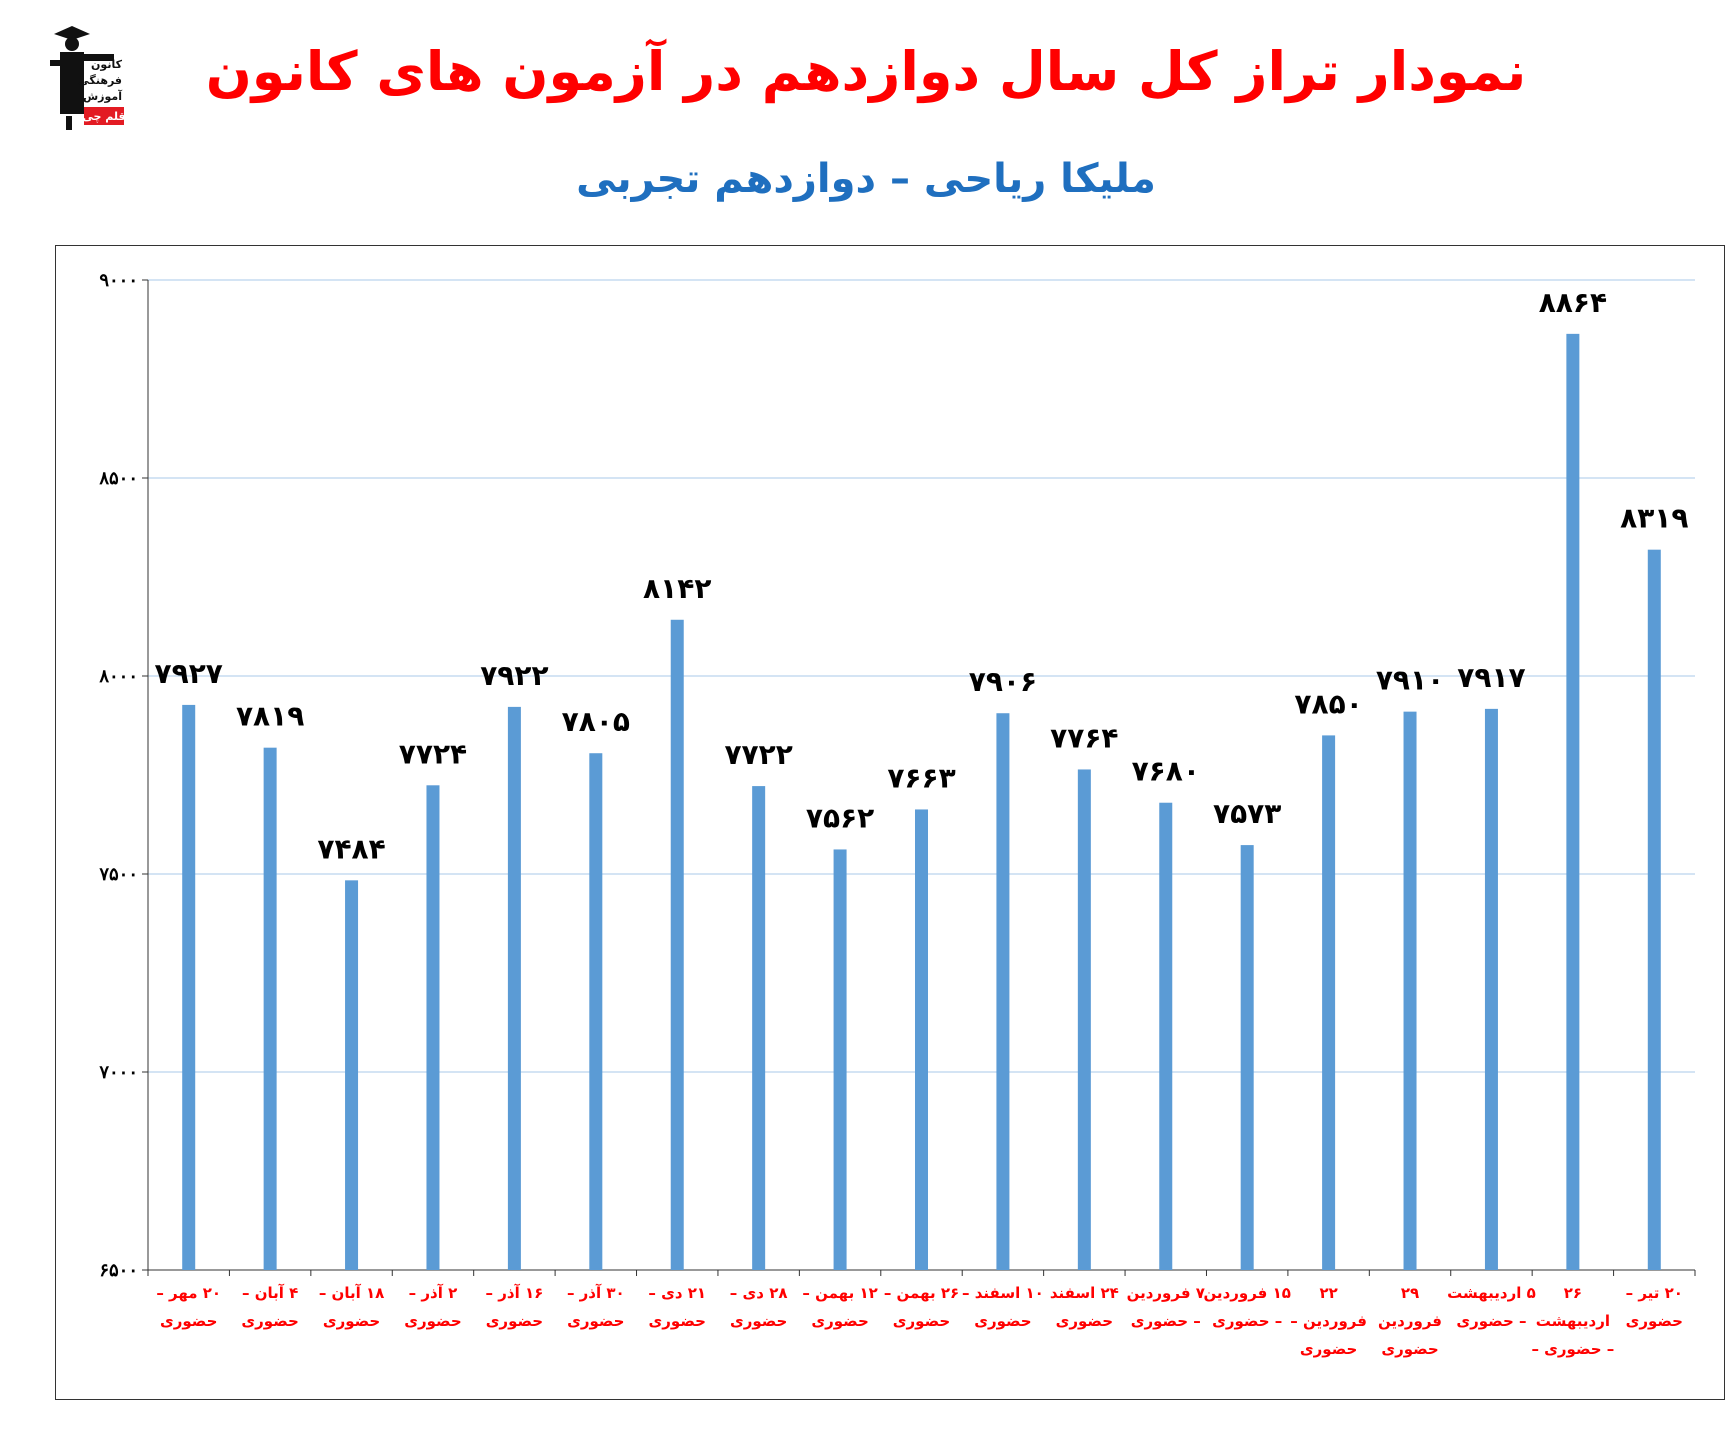 Image resolution: width=1732 pixels, height=1430 pixels. Describe the element at coordinates (1573, 1293) in the screenshot. I see `x-category-label-line: ۲۶` at that location.